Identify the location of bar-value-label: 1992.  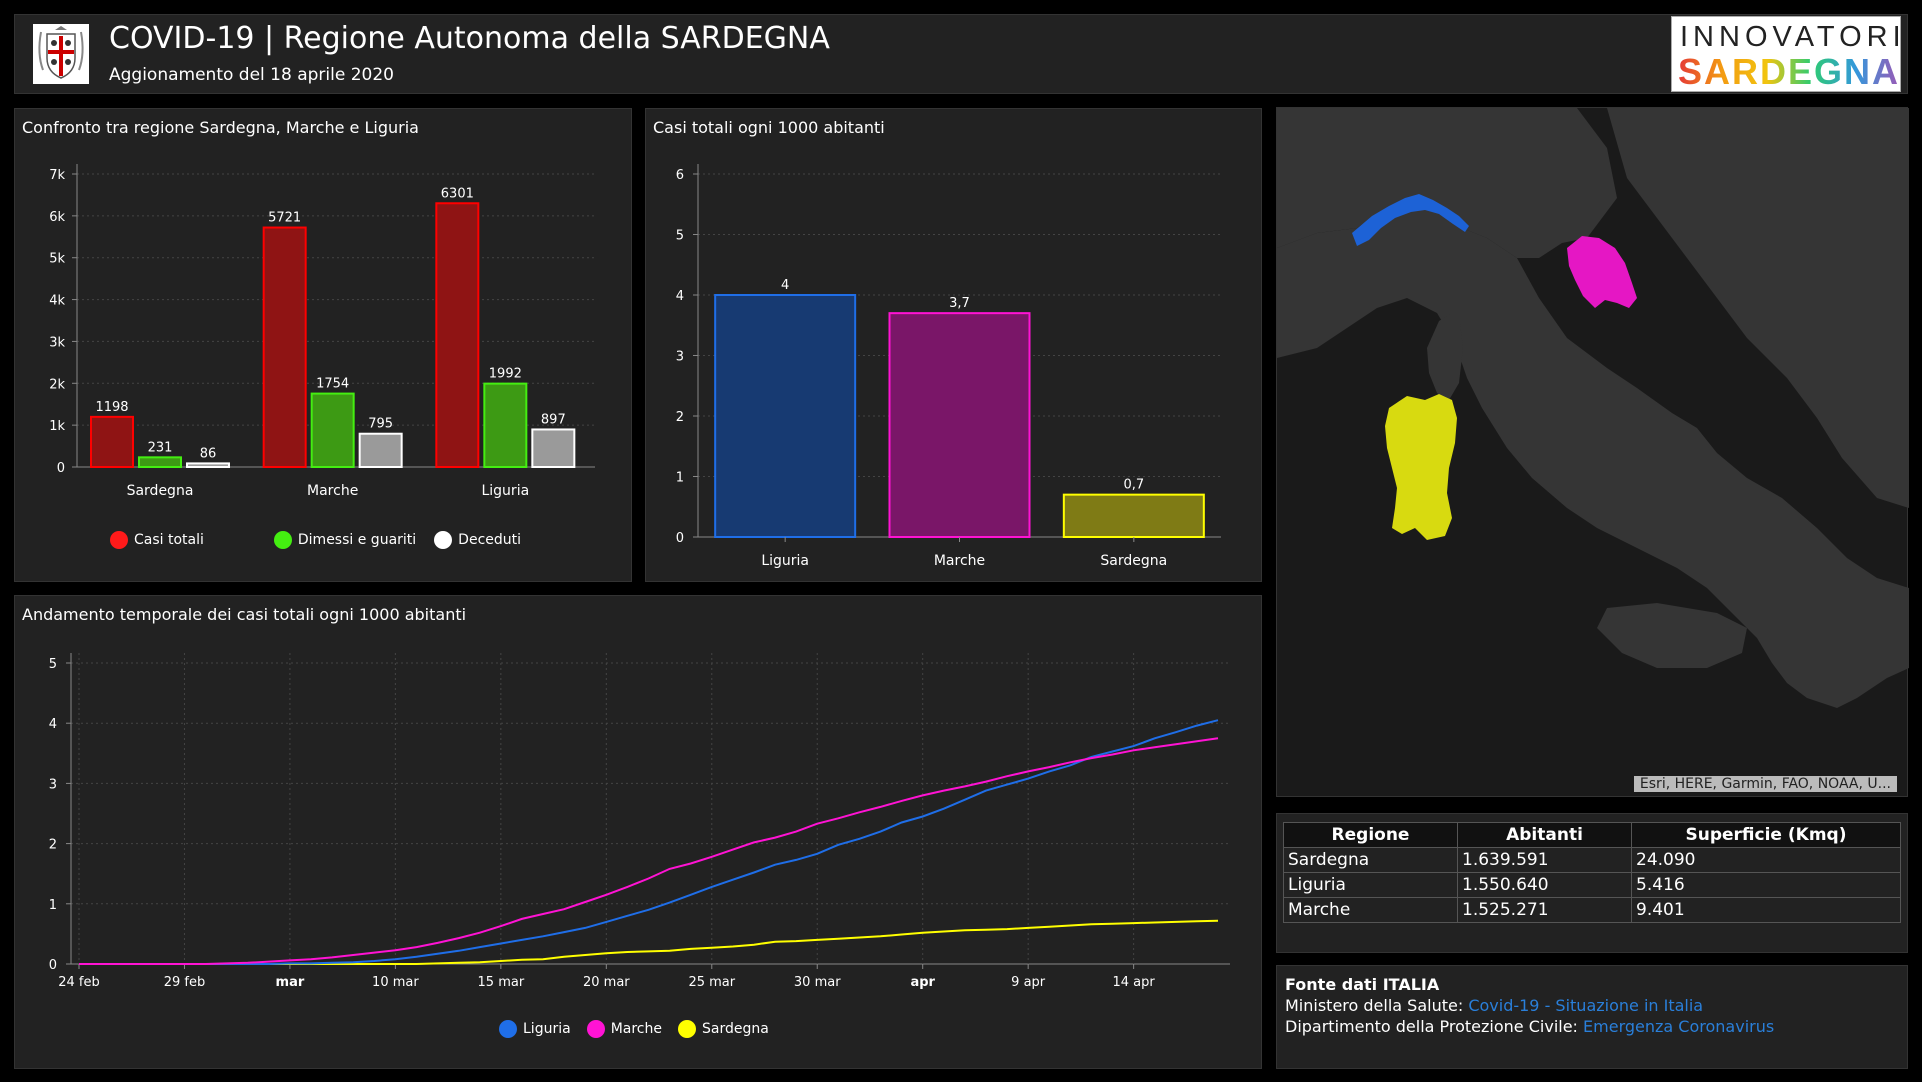
(505, 374).